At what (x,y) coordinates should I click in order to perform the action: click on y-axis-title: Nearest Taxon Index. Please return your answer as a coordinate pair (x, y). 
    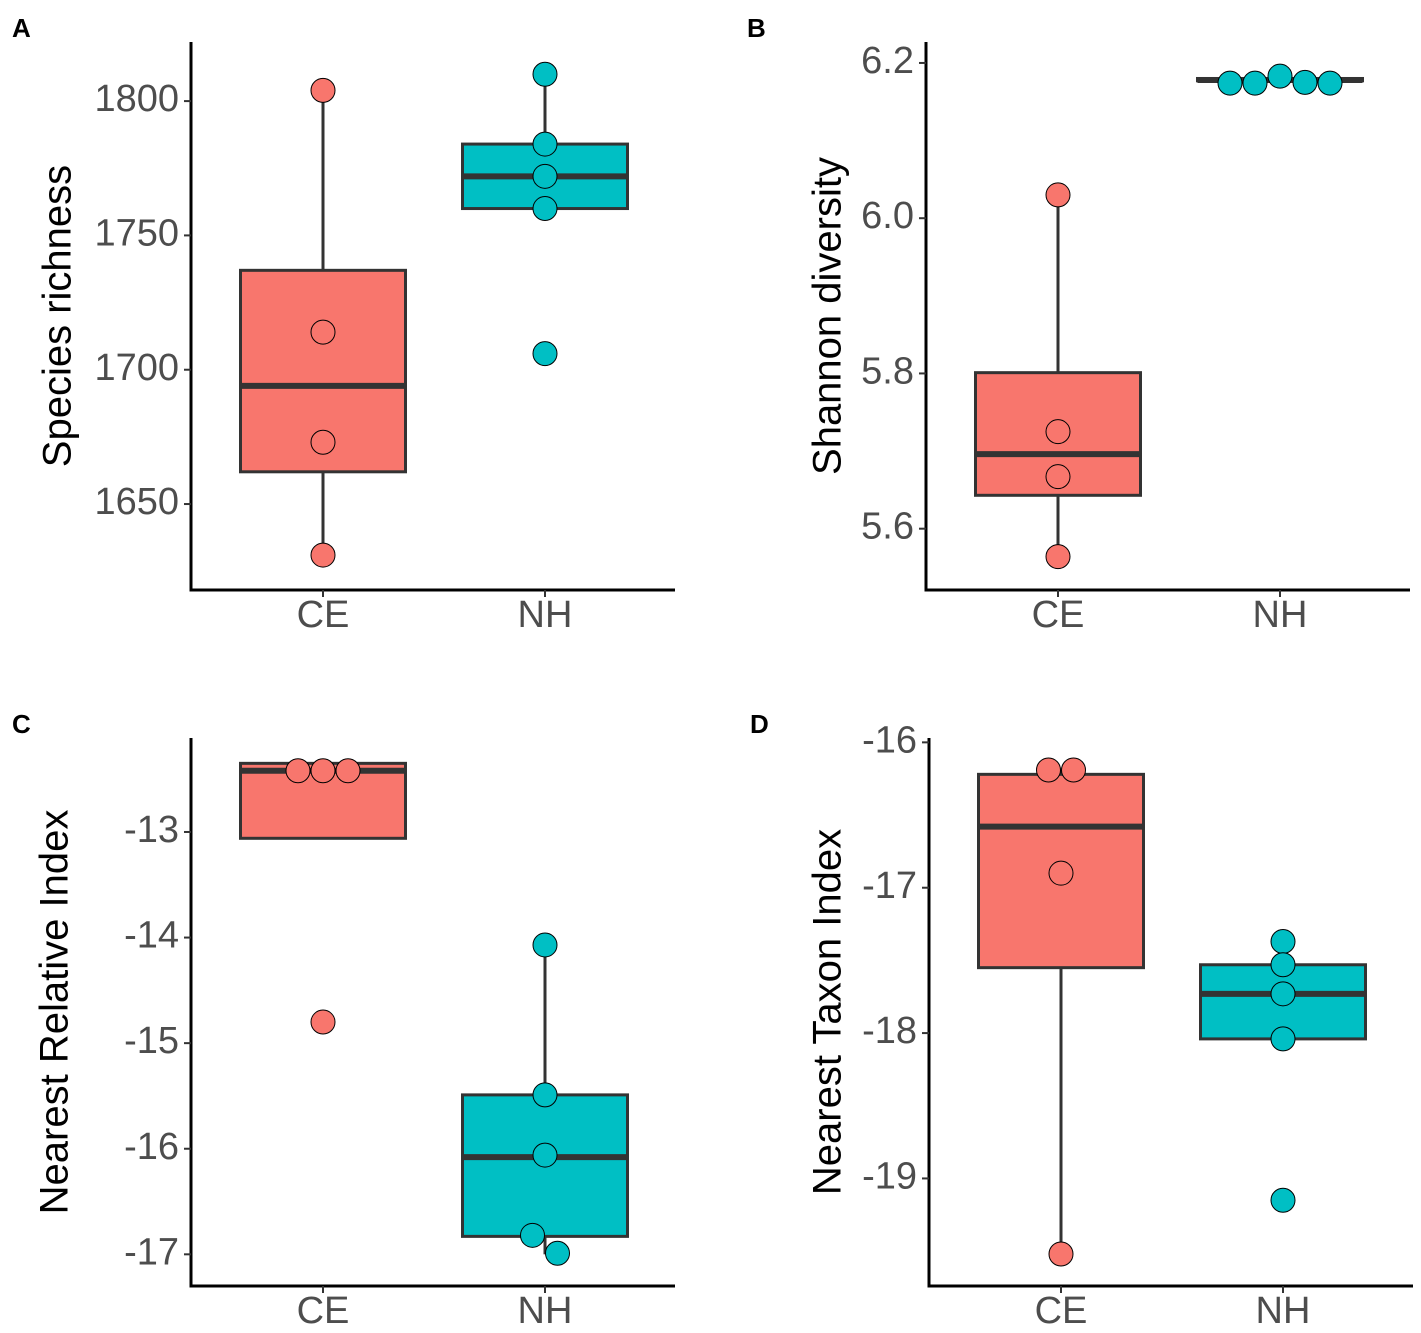
    Looking at the image, I should click on (828, 1012).